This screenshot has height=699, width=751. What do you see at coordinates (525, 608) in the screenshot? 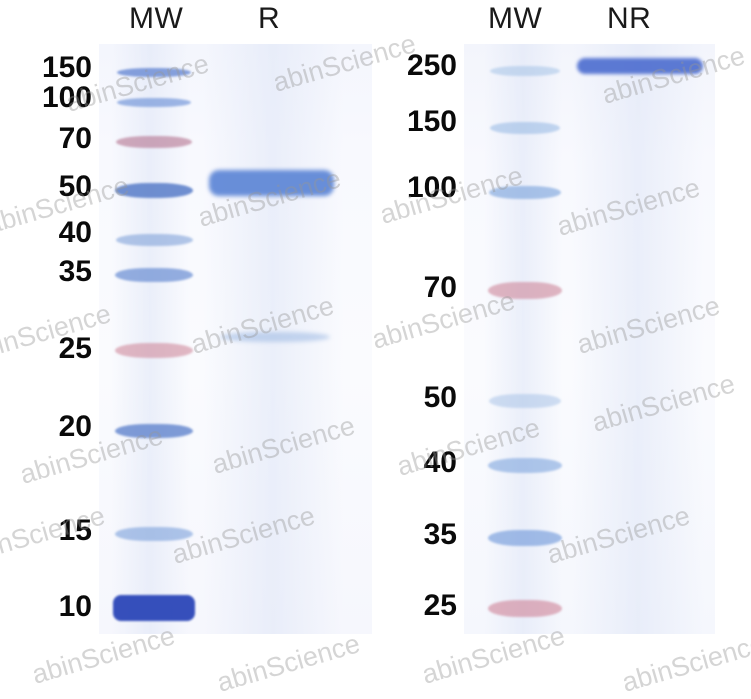
I see `ladder-band-25-r` at bounding box center [525, 608].